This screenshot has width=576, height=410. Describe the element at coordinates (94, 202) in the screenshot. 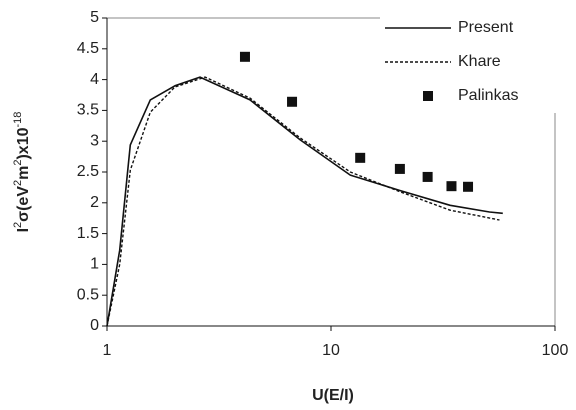

I see `y-tick-label: 2` at that location.